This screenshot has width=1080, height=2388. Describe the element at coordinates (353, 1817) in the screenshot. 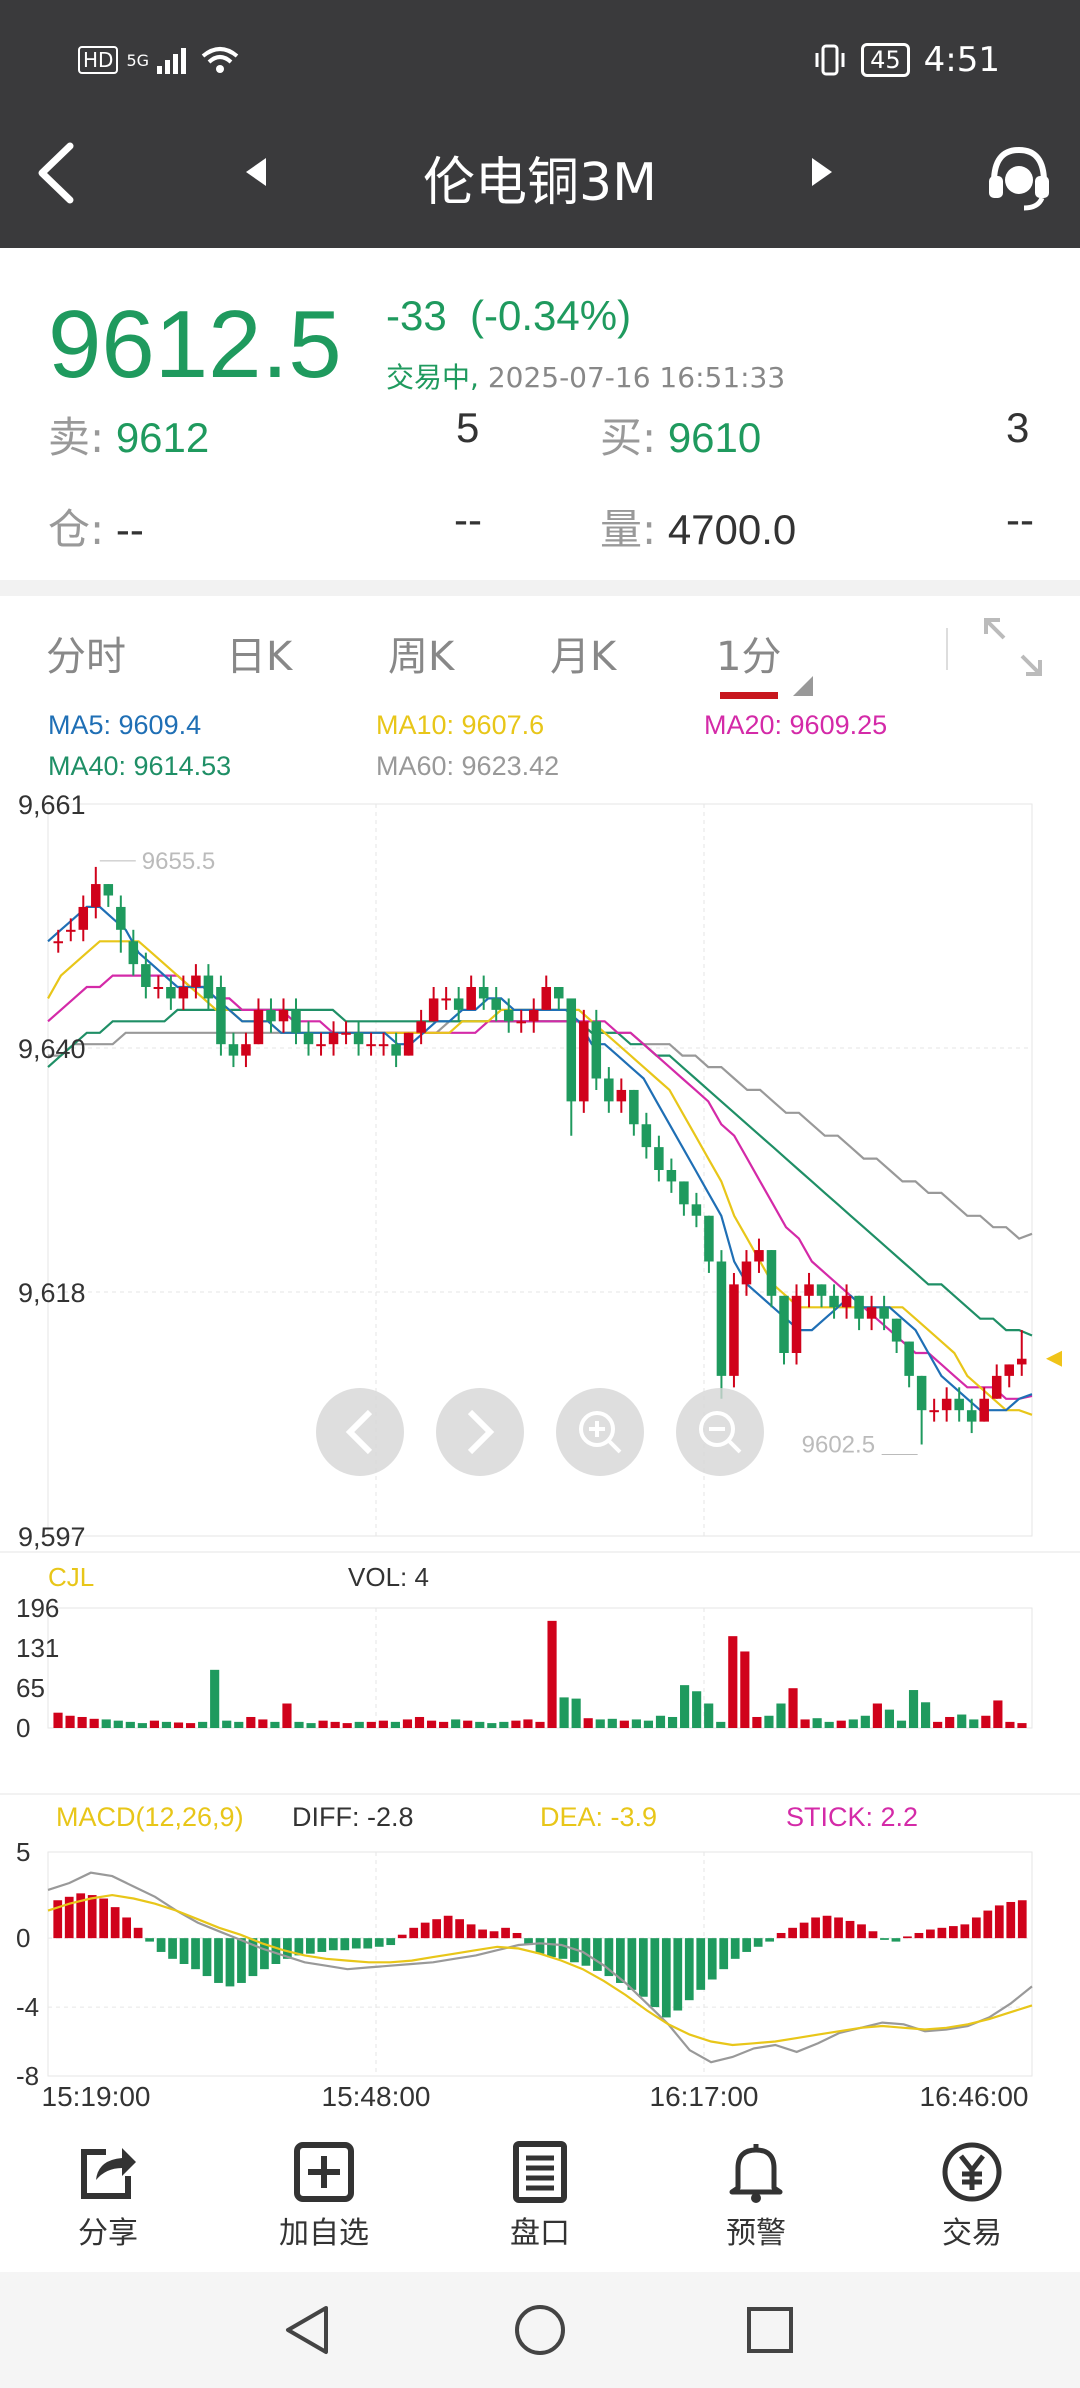

I see `diff-label: DIFF: -2.8` at that location.